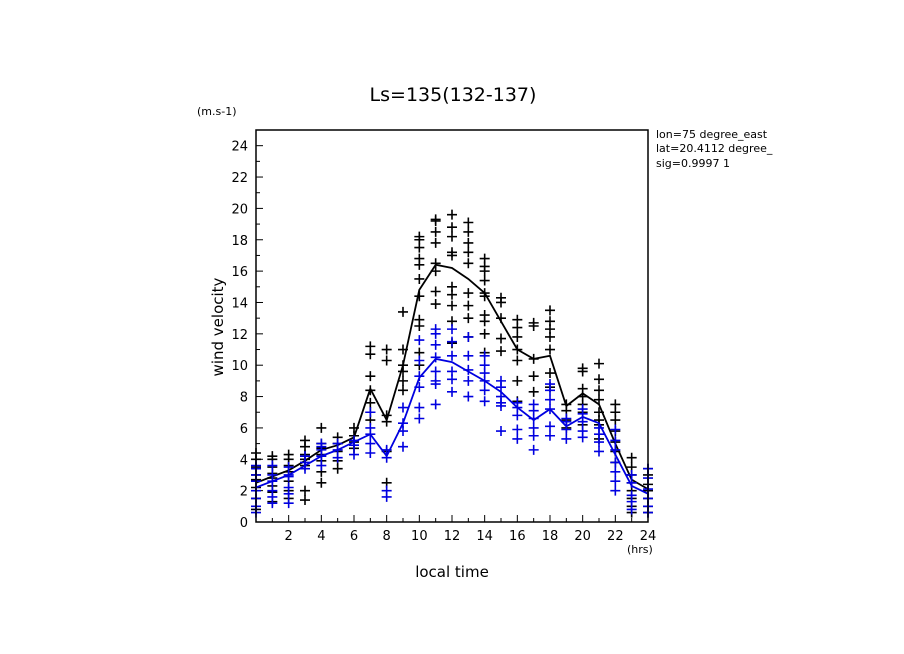  What do you see at coordinates (239, 241) in the screenshot?
I see `y-tick-label: 18` at bounding box center [239, 241].